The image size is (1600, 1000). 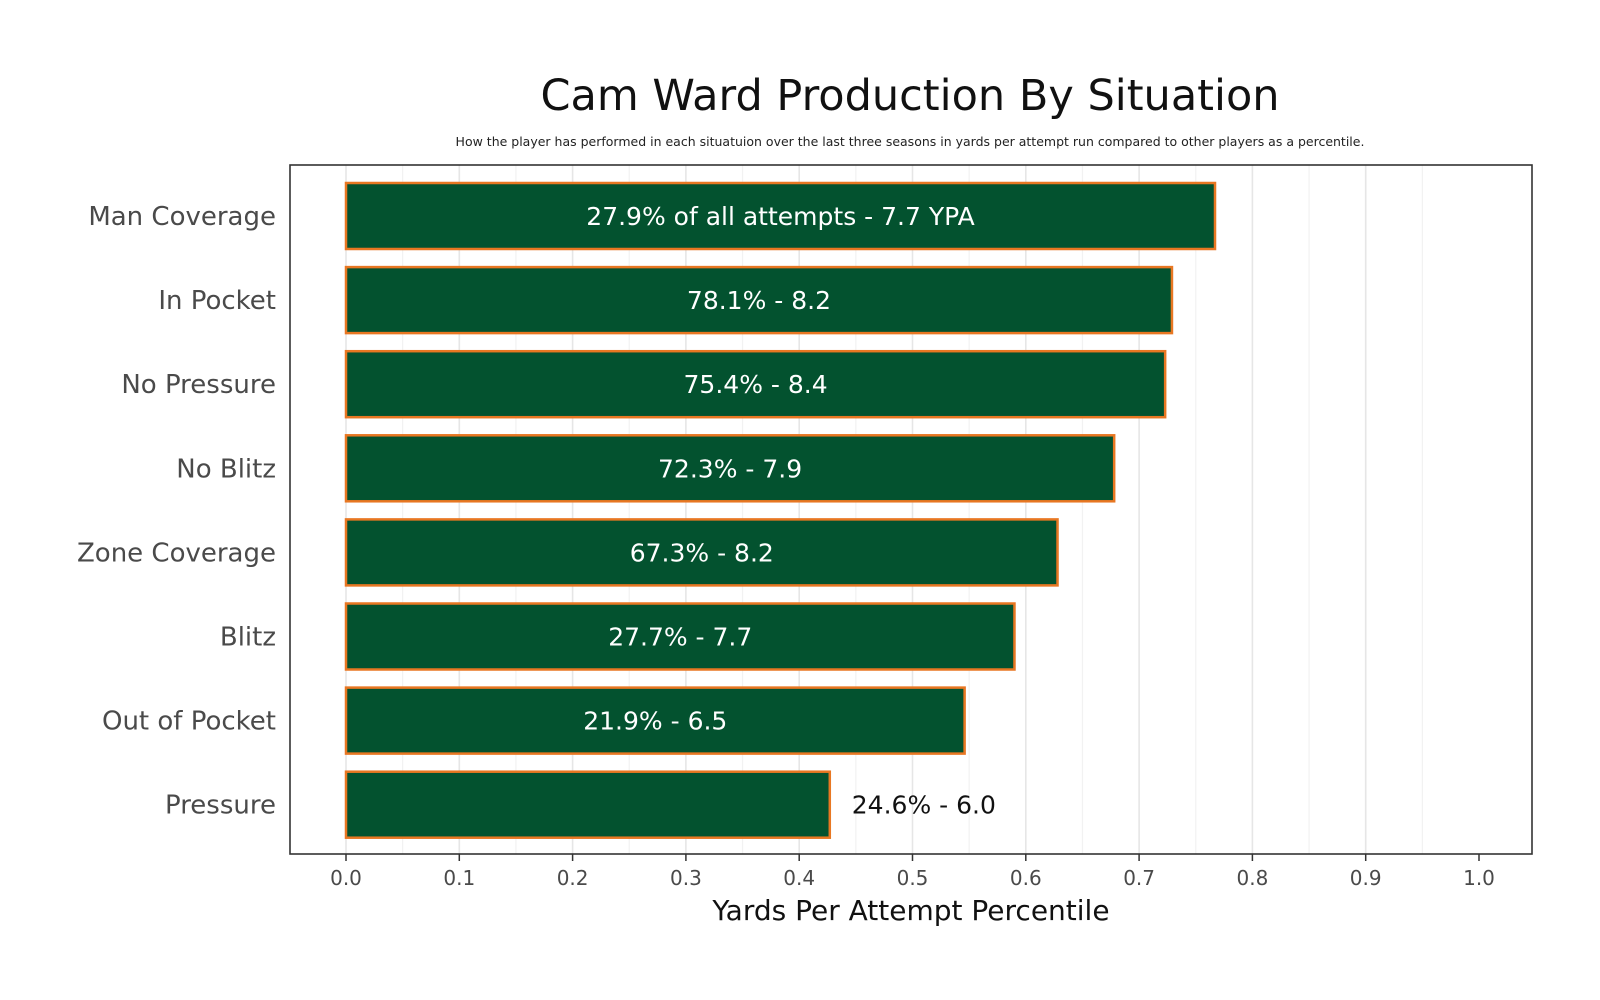 I want to click on tick-label: 0.6, so click(x=1026, y=878).